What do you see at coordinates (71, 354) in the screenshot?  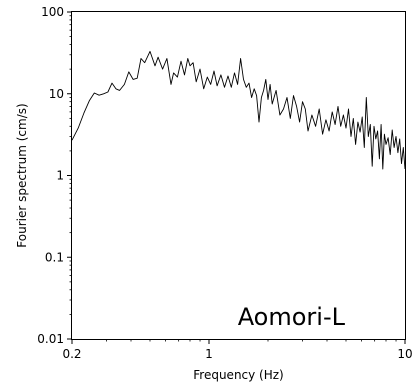 I see `x-tick-label: 0.2` at bounding box center [71, 354].